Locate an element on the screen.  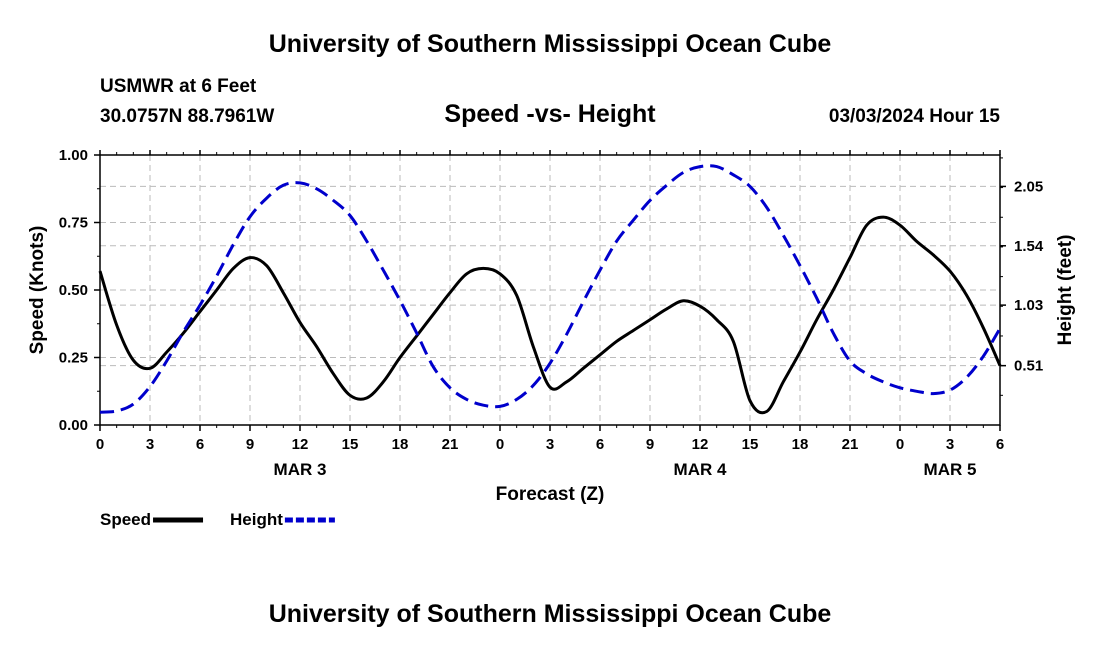
legend-label-height: Height is located at coordinates (256, 519).